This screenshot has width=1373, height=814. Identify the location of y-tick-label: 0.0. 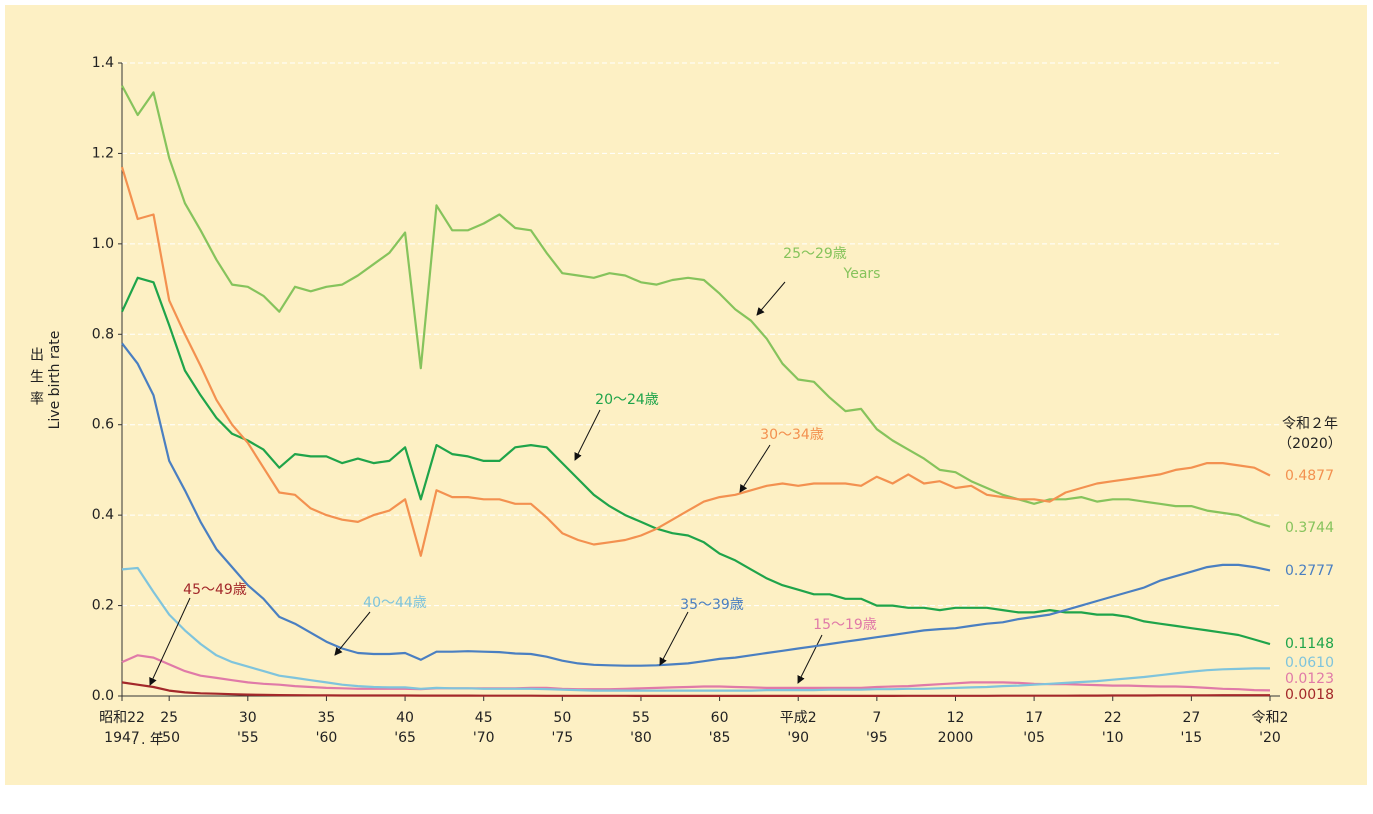
(103, 696).